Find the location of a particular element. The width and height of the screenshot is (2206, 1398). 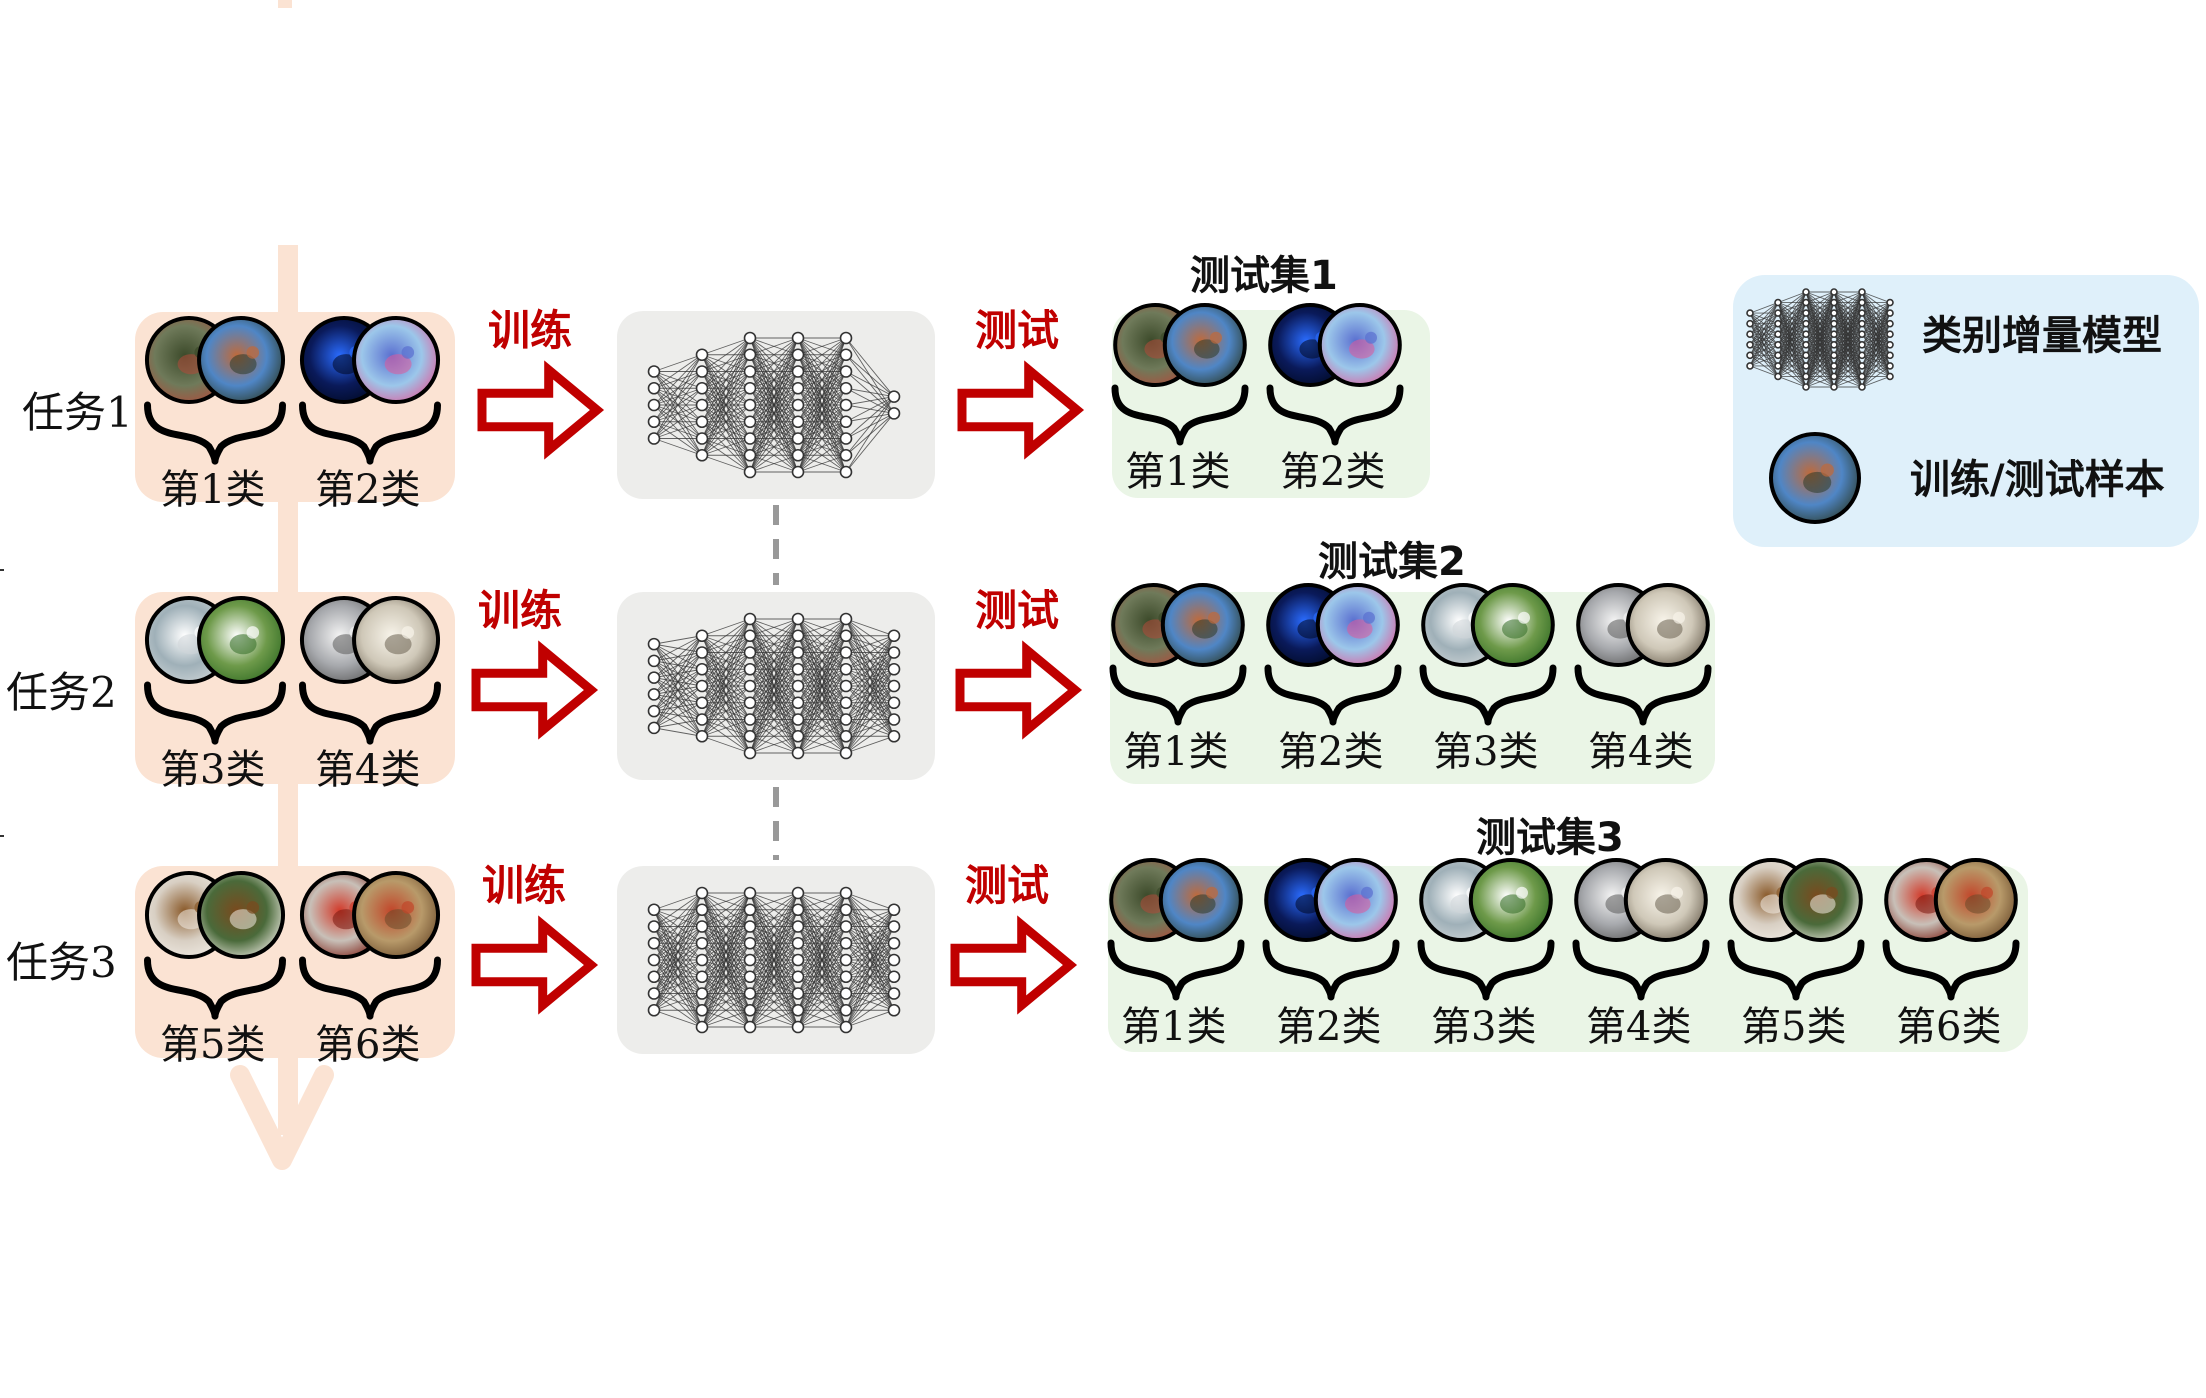

test-class-label: 第4类 is located at coordinates (1641, 752).